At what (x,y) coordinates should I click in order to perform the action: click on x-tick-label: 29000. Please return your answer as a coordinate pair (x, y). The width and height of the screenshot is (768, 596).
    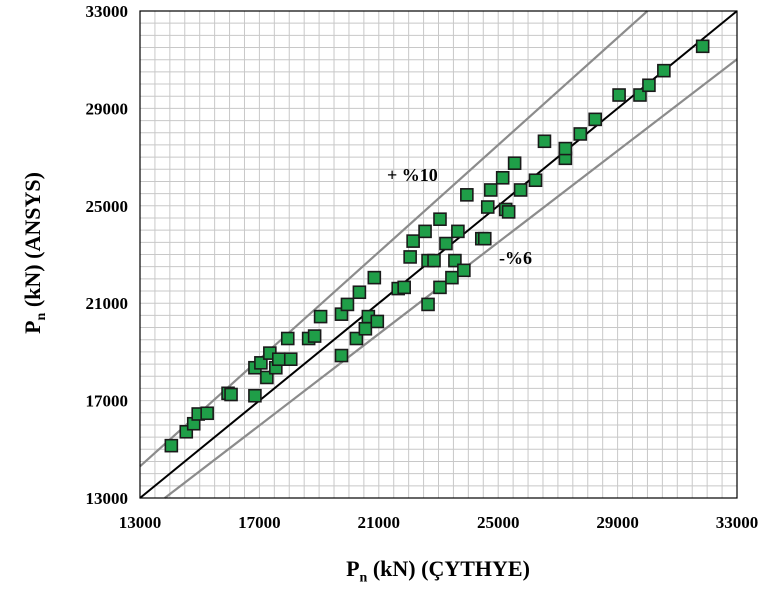
    Looking at the image, I should click on (617, 522).